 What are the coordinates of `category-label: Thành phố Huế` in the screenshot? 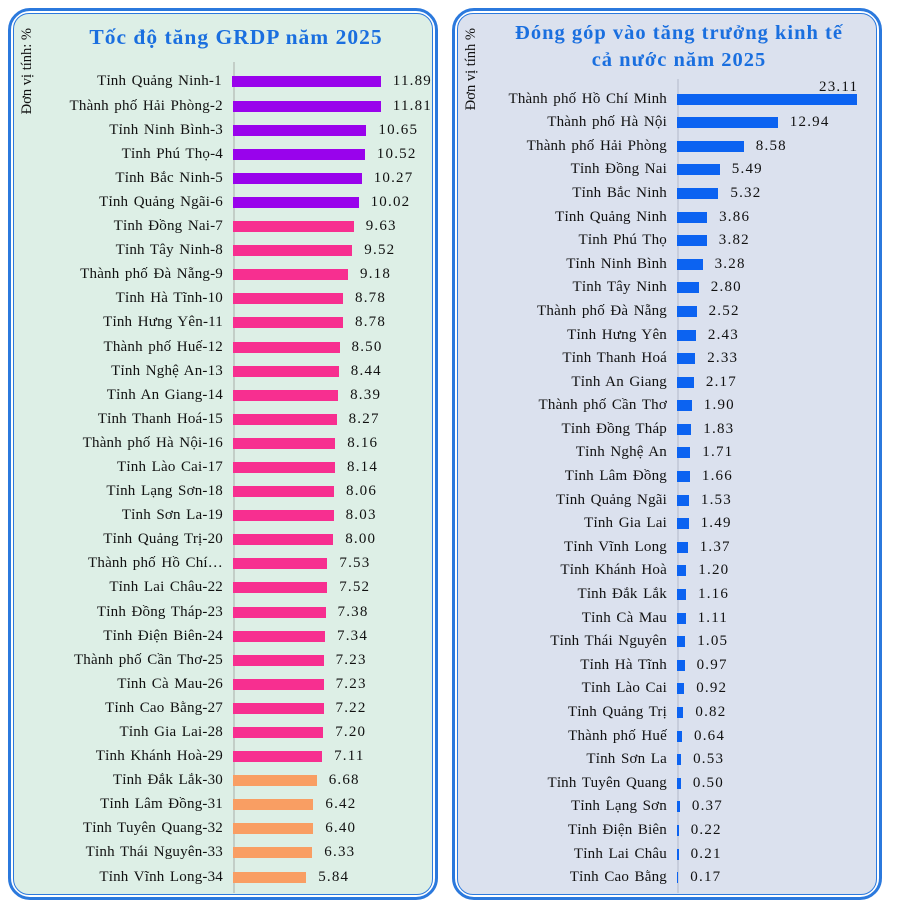 It's located at (617, 735).